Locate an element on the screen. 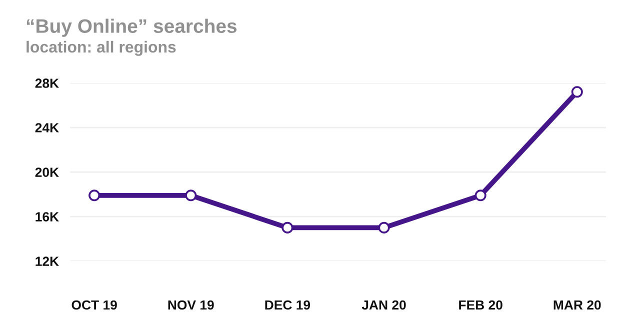 The image size is (638, 328). y-tick-label: 16K is located at coordinates (47, 217).